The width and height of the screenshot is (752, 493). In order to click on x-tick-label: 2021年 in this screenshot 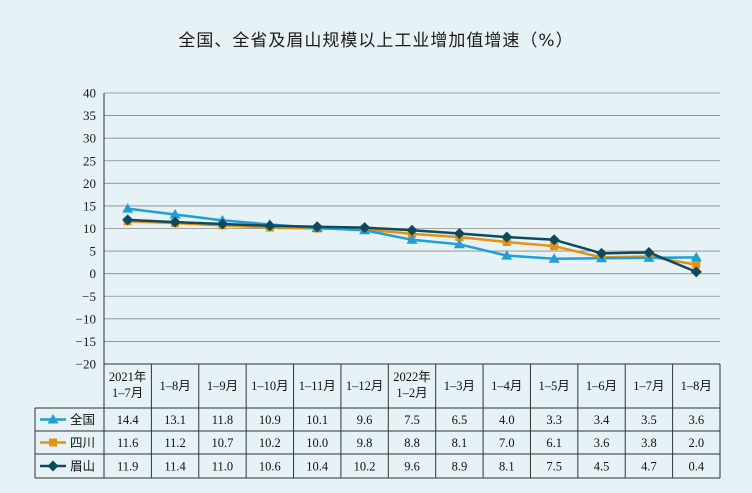, I will do `click(128, 377)`.